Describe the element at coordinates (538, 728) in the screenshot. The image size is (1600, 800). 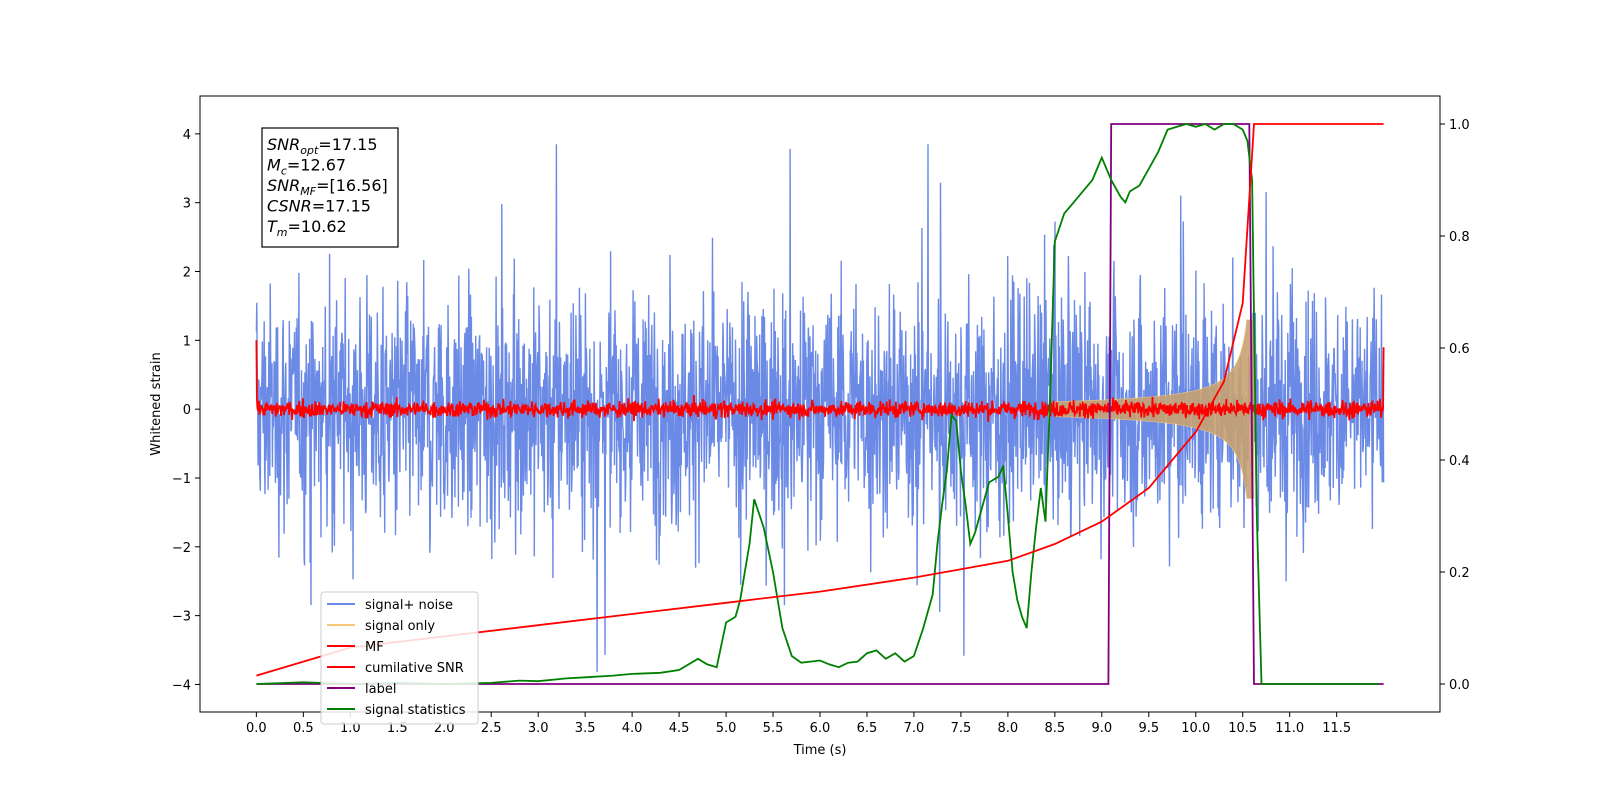
I see `x-tick-label: 3.0` at that location.